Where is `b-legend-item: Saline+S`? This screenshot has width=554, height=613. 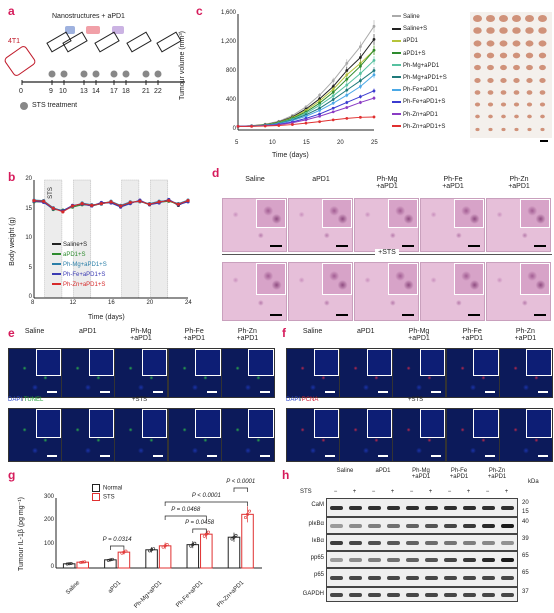
b-legend-item: Saline+S is located at coordinates (69, 245).